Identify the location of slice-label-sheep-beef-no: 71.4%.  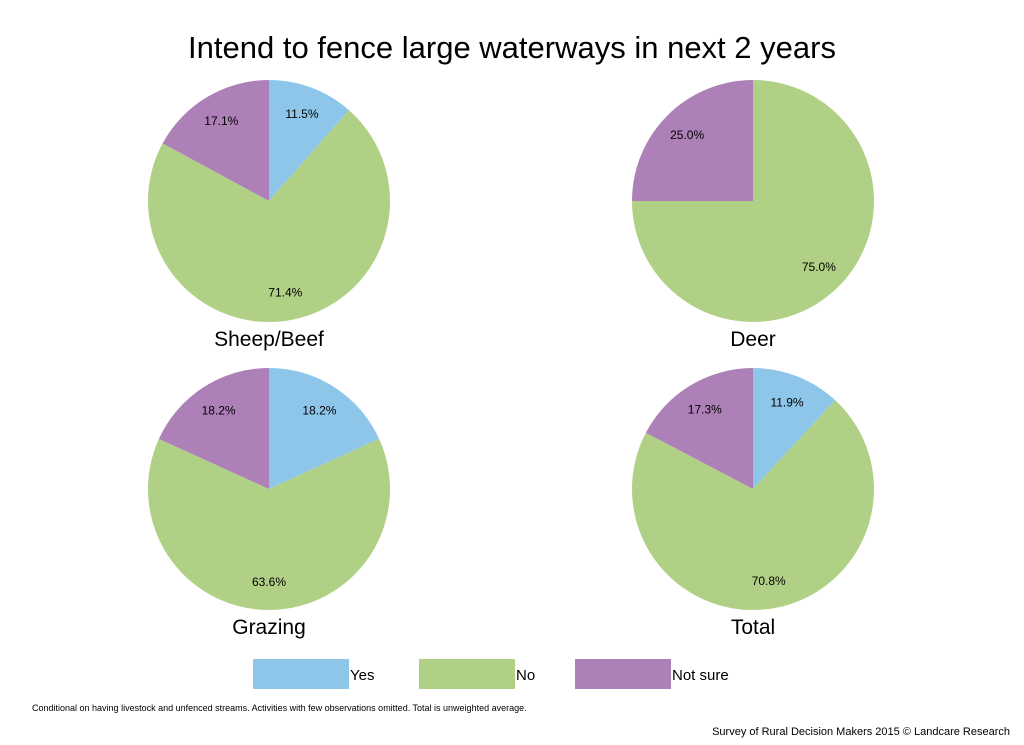
(285, 293).